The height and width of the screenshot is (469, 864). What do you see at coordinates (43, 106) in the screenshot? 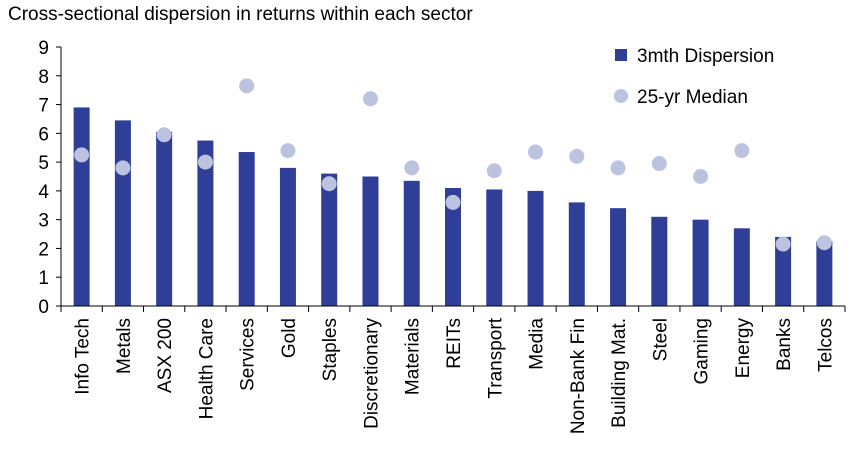
I see `y-tick-label: 7` at bounding box center [43, 106].